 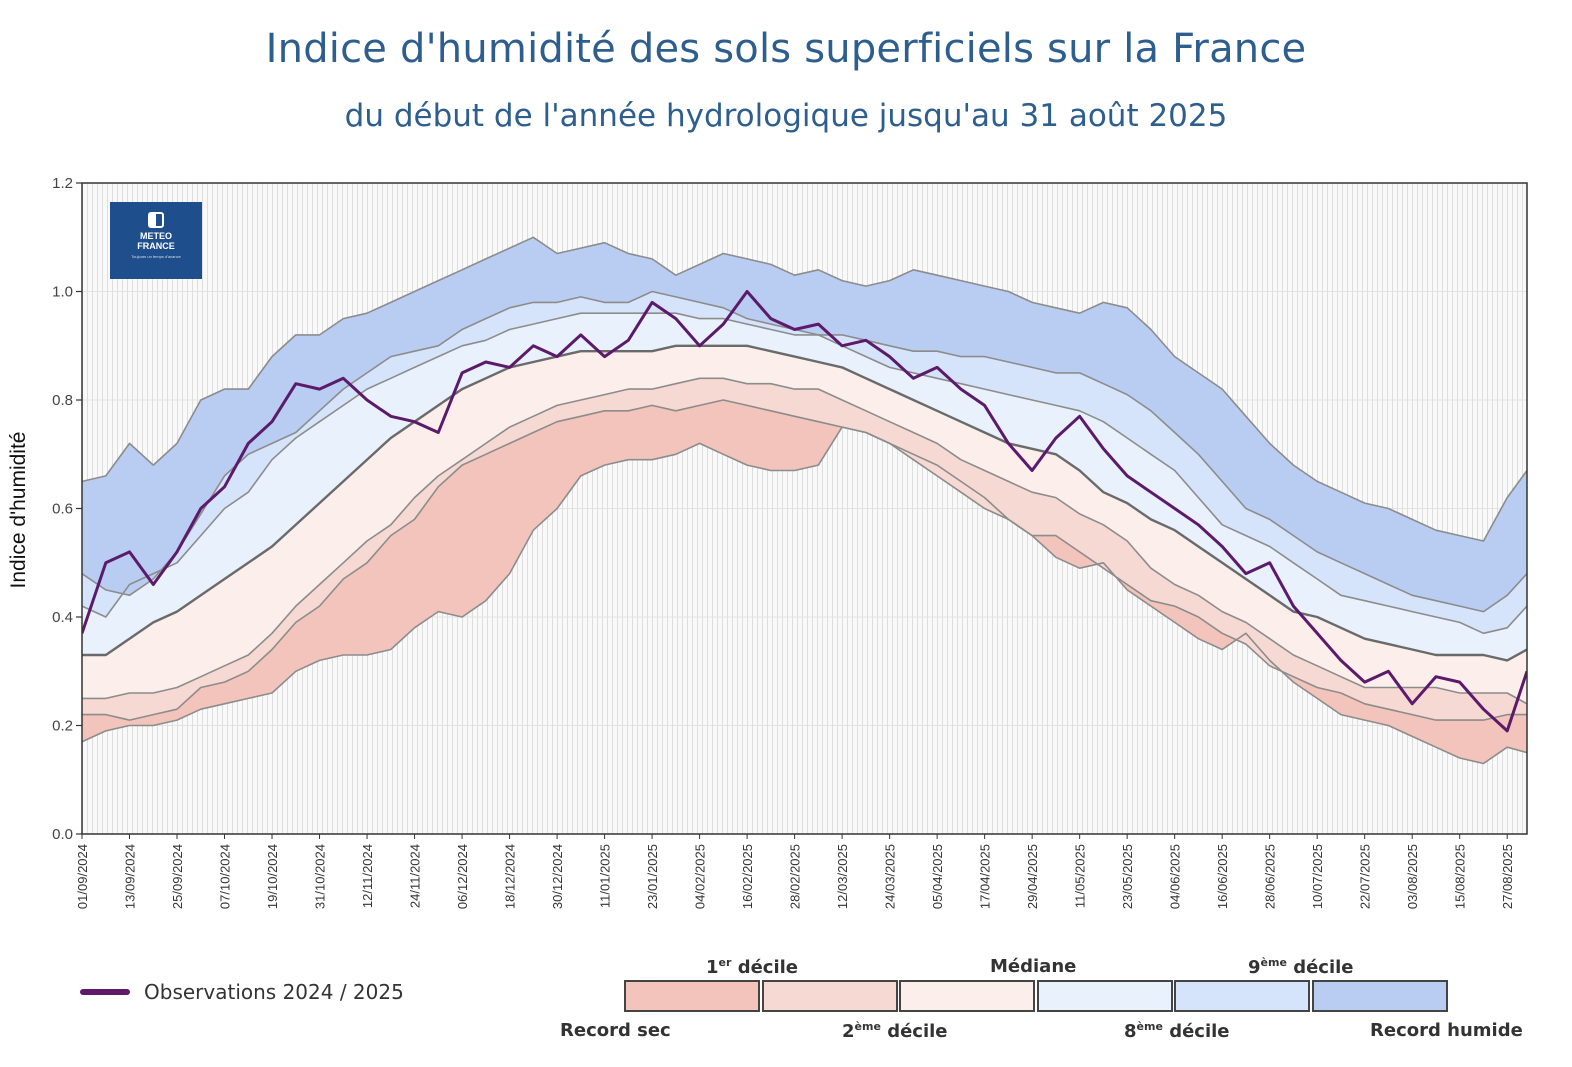 What do you see at coordinates (1175, 876) in the screenshot?
I see `x-tick-label: 04/06/2025` at bounding box center [1175, 876].